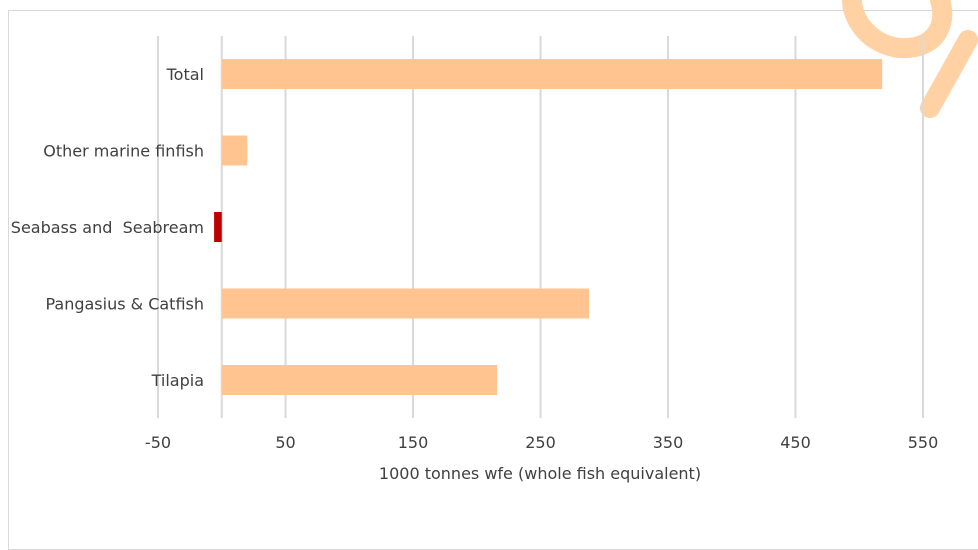 The height and width of the screenshot is (550, 978). What do you see at coordinates (285, 442) in the screenshot?
I see `x-tick-label: 50` at bounding box center [285, 442].